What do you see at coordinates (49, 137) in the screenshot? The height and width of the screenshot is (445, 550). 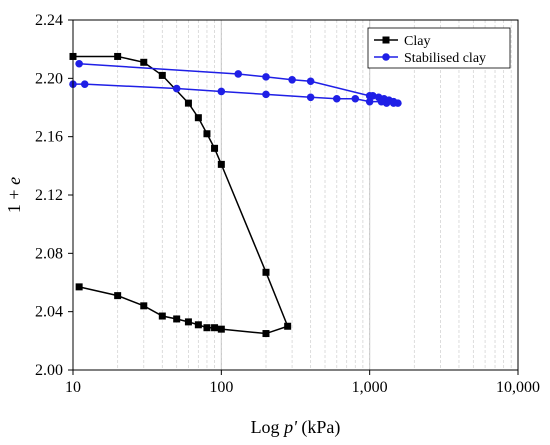 I see `y-tick-label: 2.16` at bounding box center [49, 137].